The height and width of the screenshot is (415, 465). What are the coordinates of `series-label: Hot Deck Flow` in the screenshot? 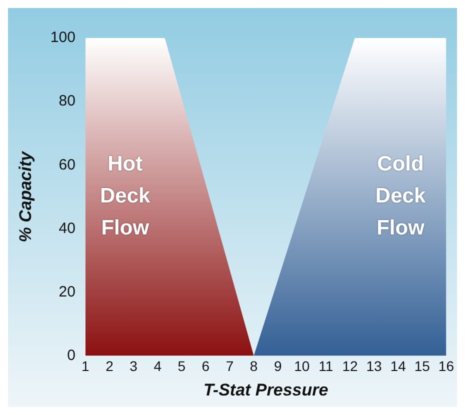 It's located at (125, 196).